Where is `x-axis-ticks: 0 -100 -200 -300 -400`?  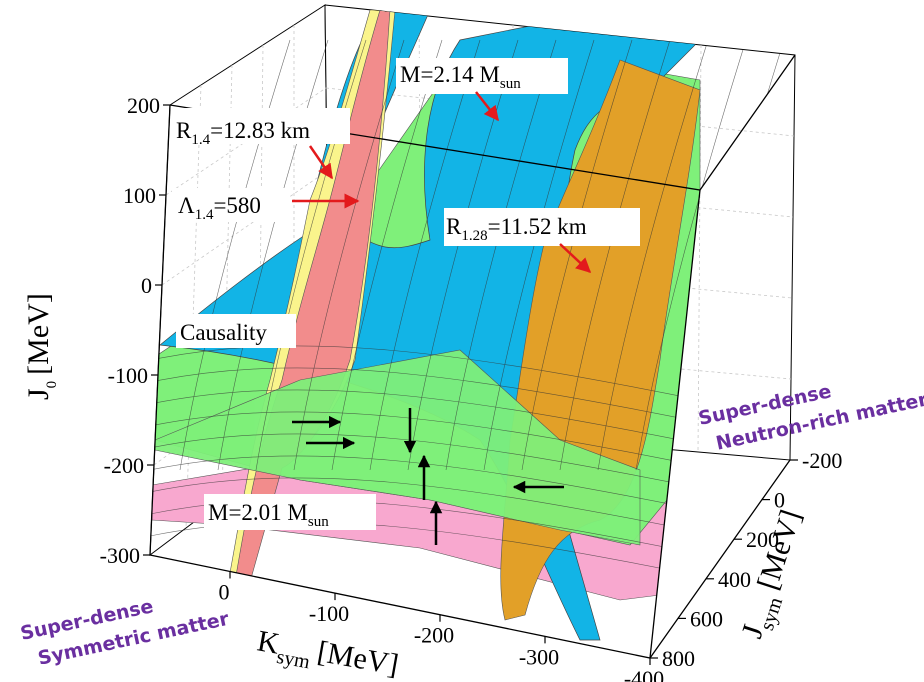 x-axis-ticks: 0 -100 -200 -300 -400 is located at coordinates (441, 626).